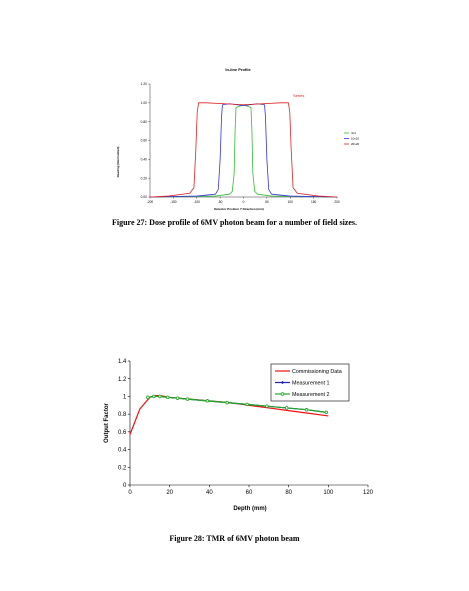 Image resolution: width=469 pixels, height=591 pixels. What do you see at coordinates (118, 162) in the screenshot?
I see `y-axis-label: Reading (Normalized)` at bounding box center [118, 162].